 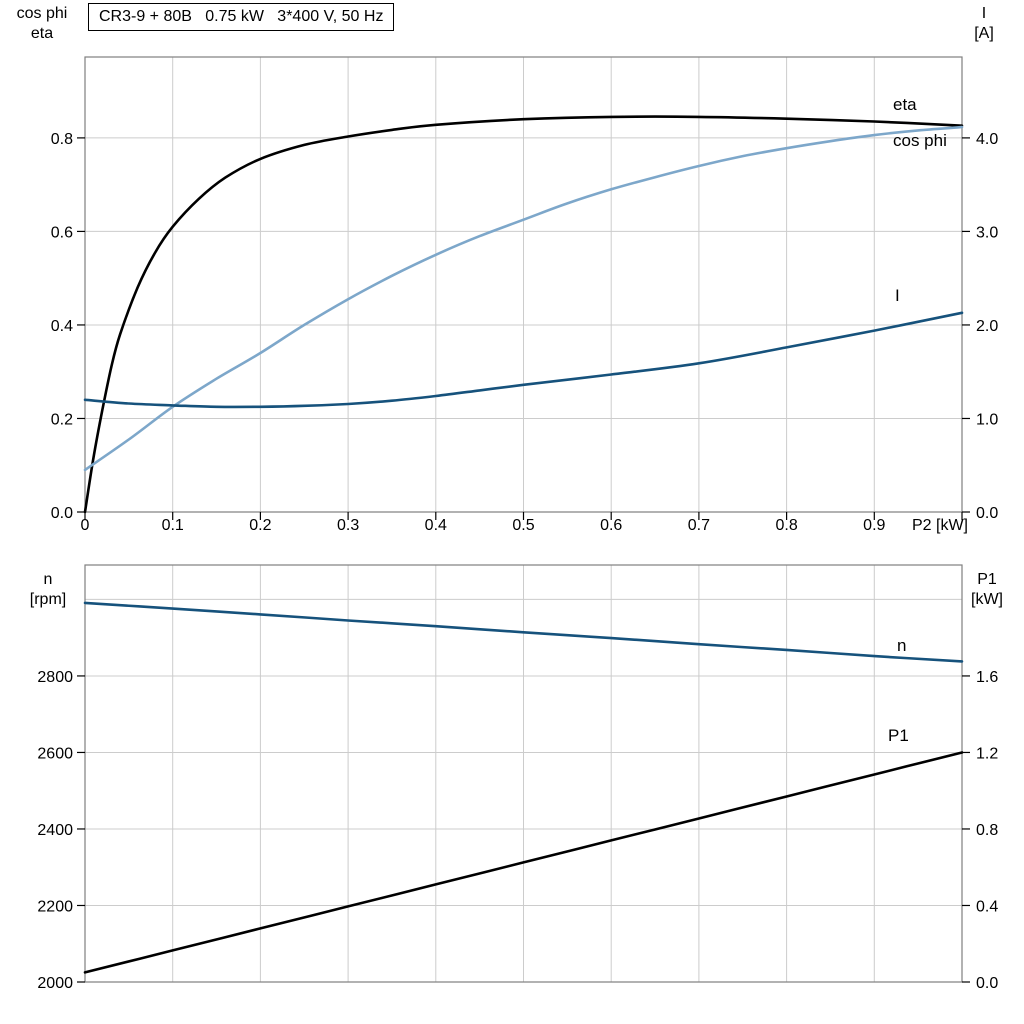 I want to click on x-tick-label: 0, so click(x=85, y=525).